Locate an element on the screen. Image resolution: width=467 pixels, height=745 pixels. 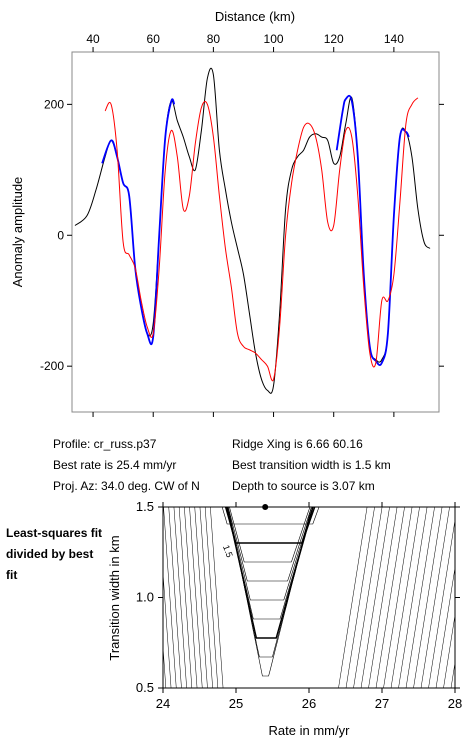
top-x-tick-label: 140 is located at coordinates (394, 39).